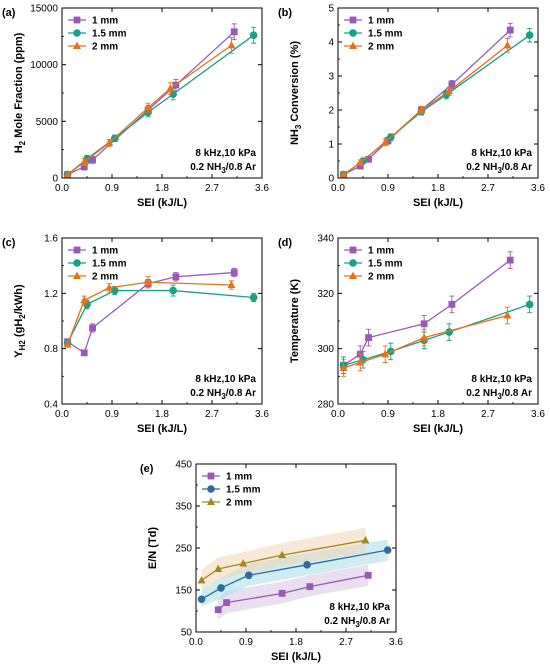 Image resolution: width=550 pixels, height=672 pixels. I want to click on y-tick-label: 150, so click(183, 591).